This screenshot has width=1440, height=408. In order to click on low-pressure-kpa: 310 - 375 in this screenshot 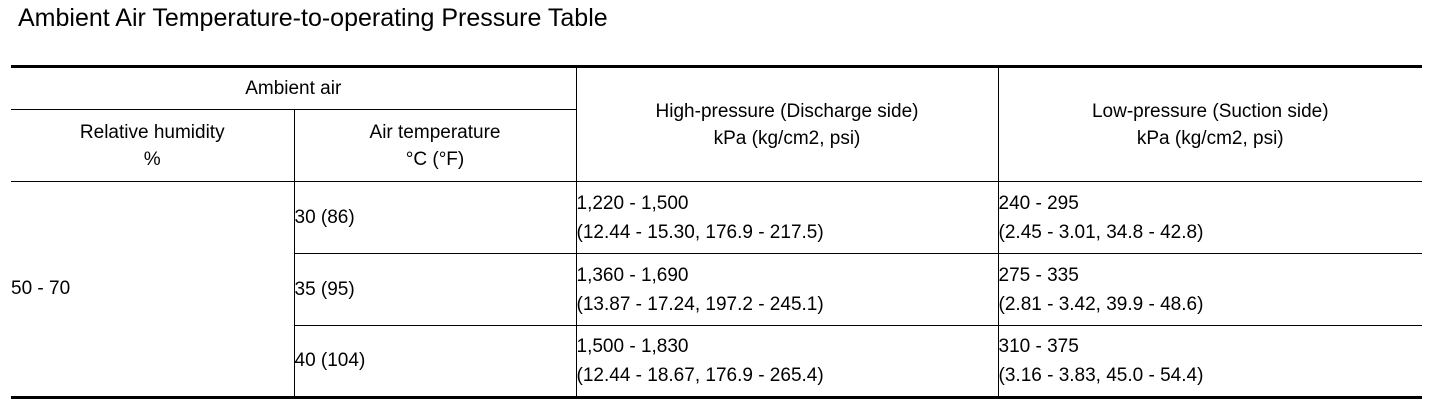, I will do `click(1038, 346)`.